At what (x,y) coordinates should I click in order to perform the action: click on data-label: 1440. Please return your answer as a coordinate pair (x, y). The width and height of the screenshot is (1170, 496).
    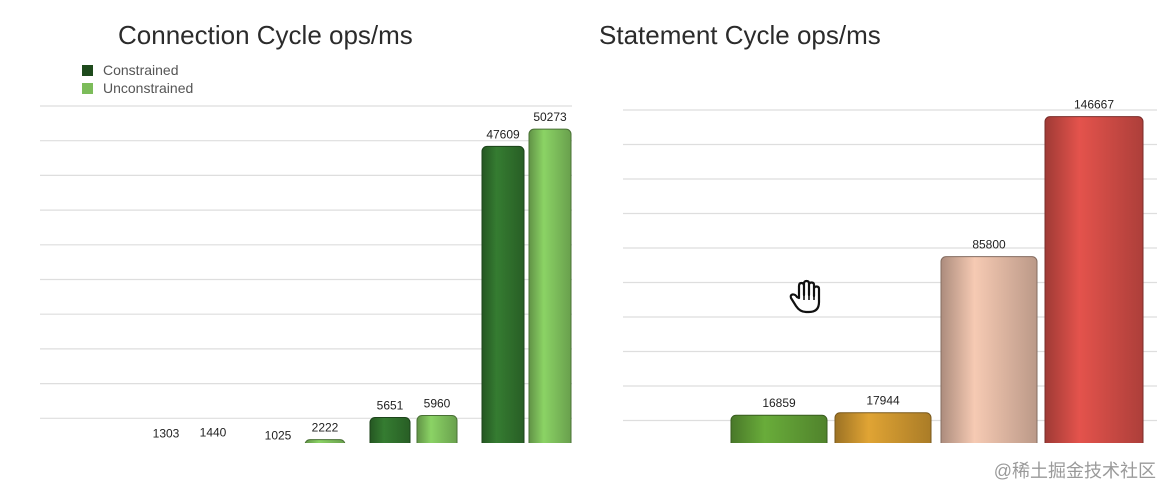
    Looking at the image, I should click on (213, 433).